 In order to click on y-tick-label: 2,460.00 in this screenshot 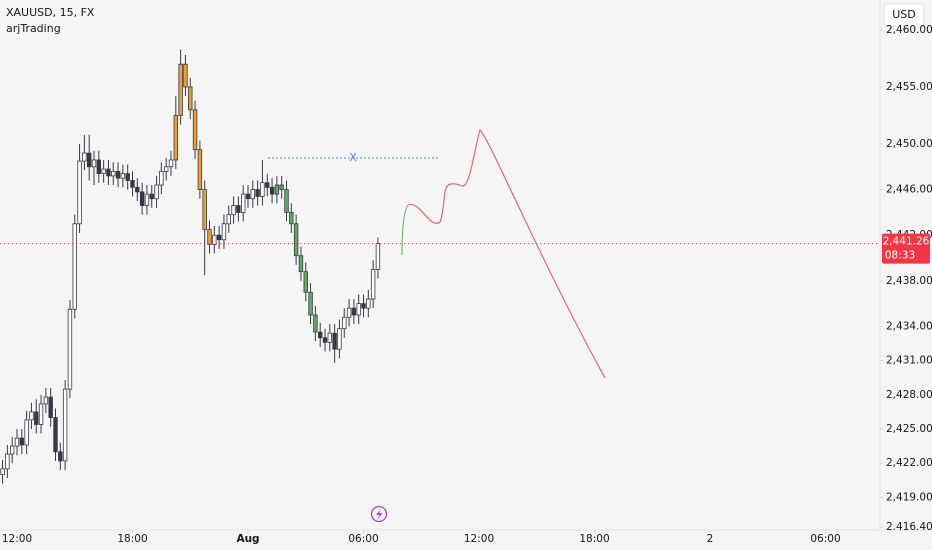, I will do `click(909, 30)`.